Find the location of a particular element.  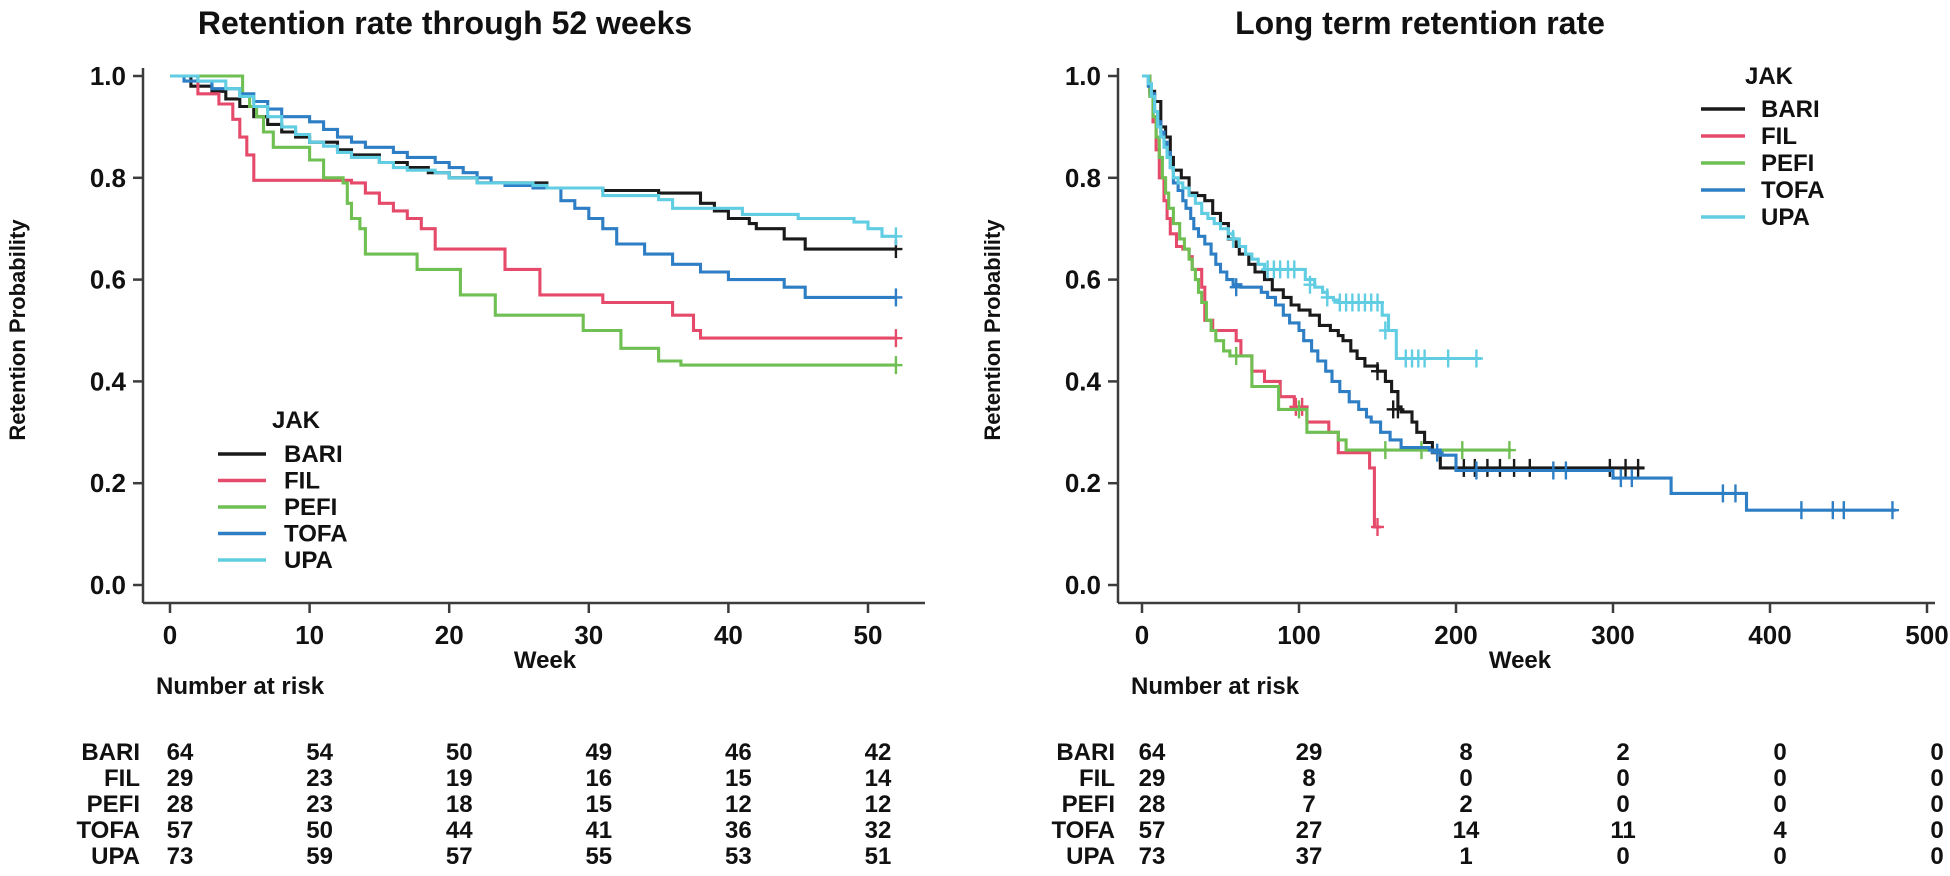

legend-label: BARI is located at coordinates (1790, 109).